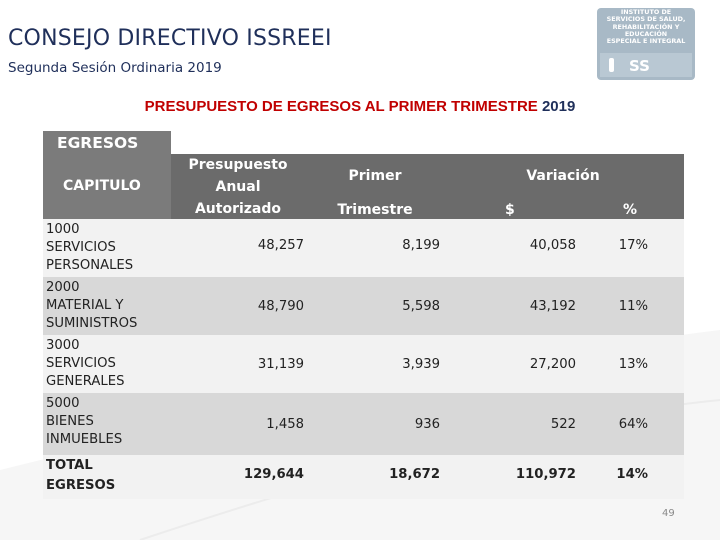 The width and height of the screenshot is (720, 540). Describe the element at coordinates (363, 424) in the screenshot. I see `table-row: 5000 BIENES INMUEBLES 1,458 936 522 64%` at that location.